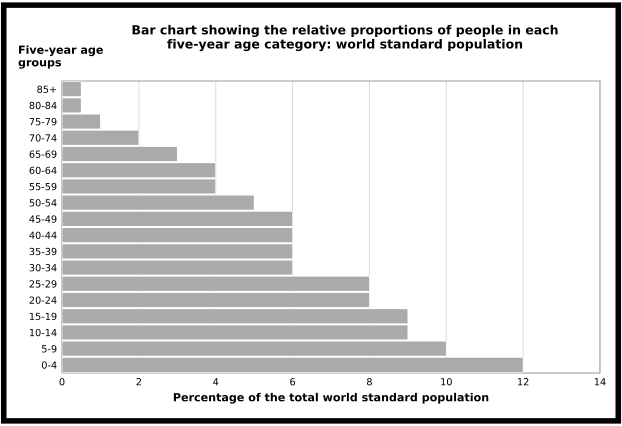  What do you see at coordinates (600, 382) in the screenshot?
I see `x-tick-label: 14` at bounding box center [600, 382].